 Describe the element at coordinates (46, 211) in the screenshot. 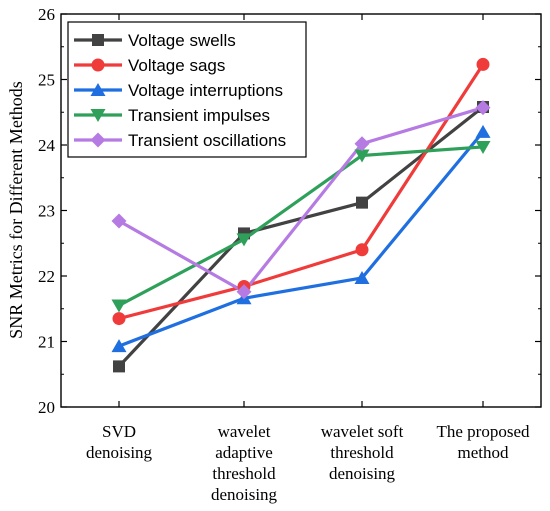

I see `y-tick-label: 23` at that location.